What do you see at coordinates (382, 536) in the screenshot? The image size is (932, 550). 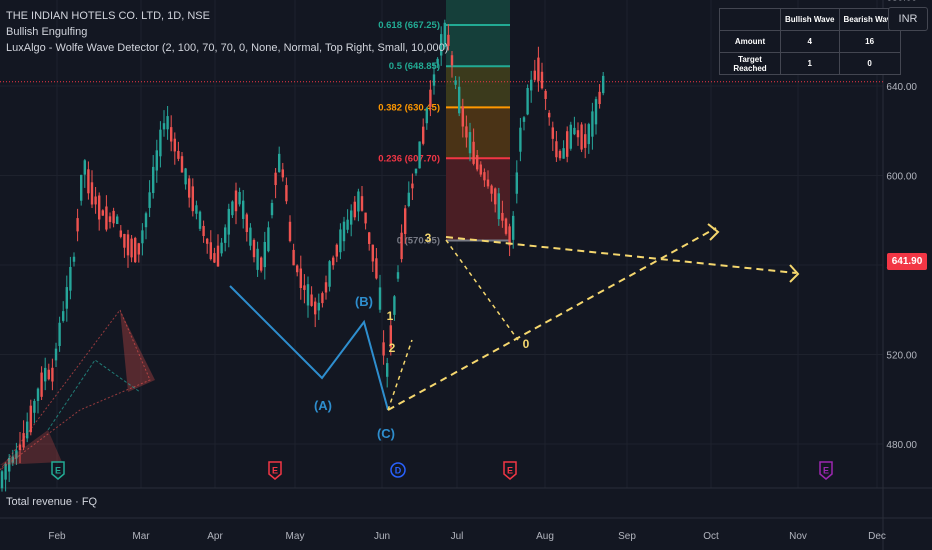 I see `time-axis-tick: Jun` at bounding box center [382, 536].